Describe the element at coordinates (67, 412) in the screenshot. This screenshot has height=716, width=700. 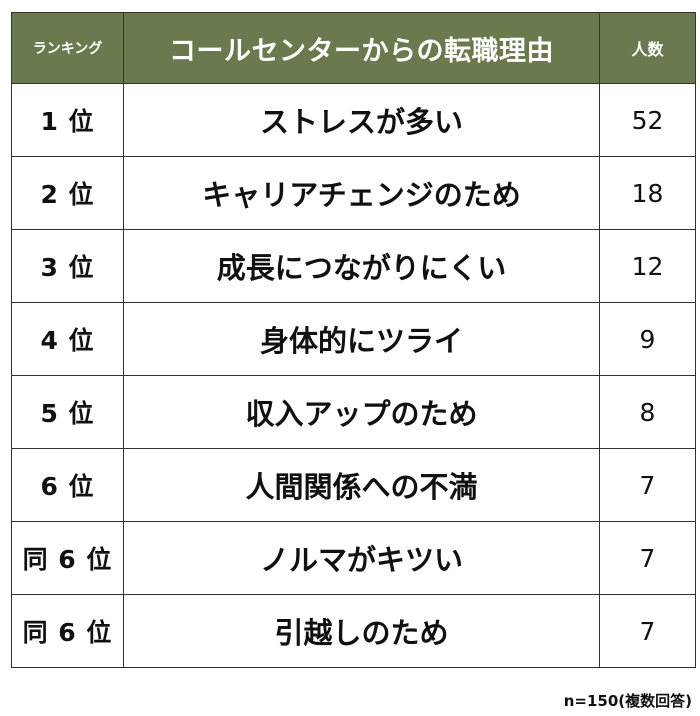
I see `rank-cell: 5 位` at that location.